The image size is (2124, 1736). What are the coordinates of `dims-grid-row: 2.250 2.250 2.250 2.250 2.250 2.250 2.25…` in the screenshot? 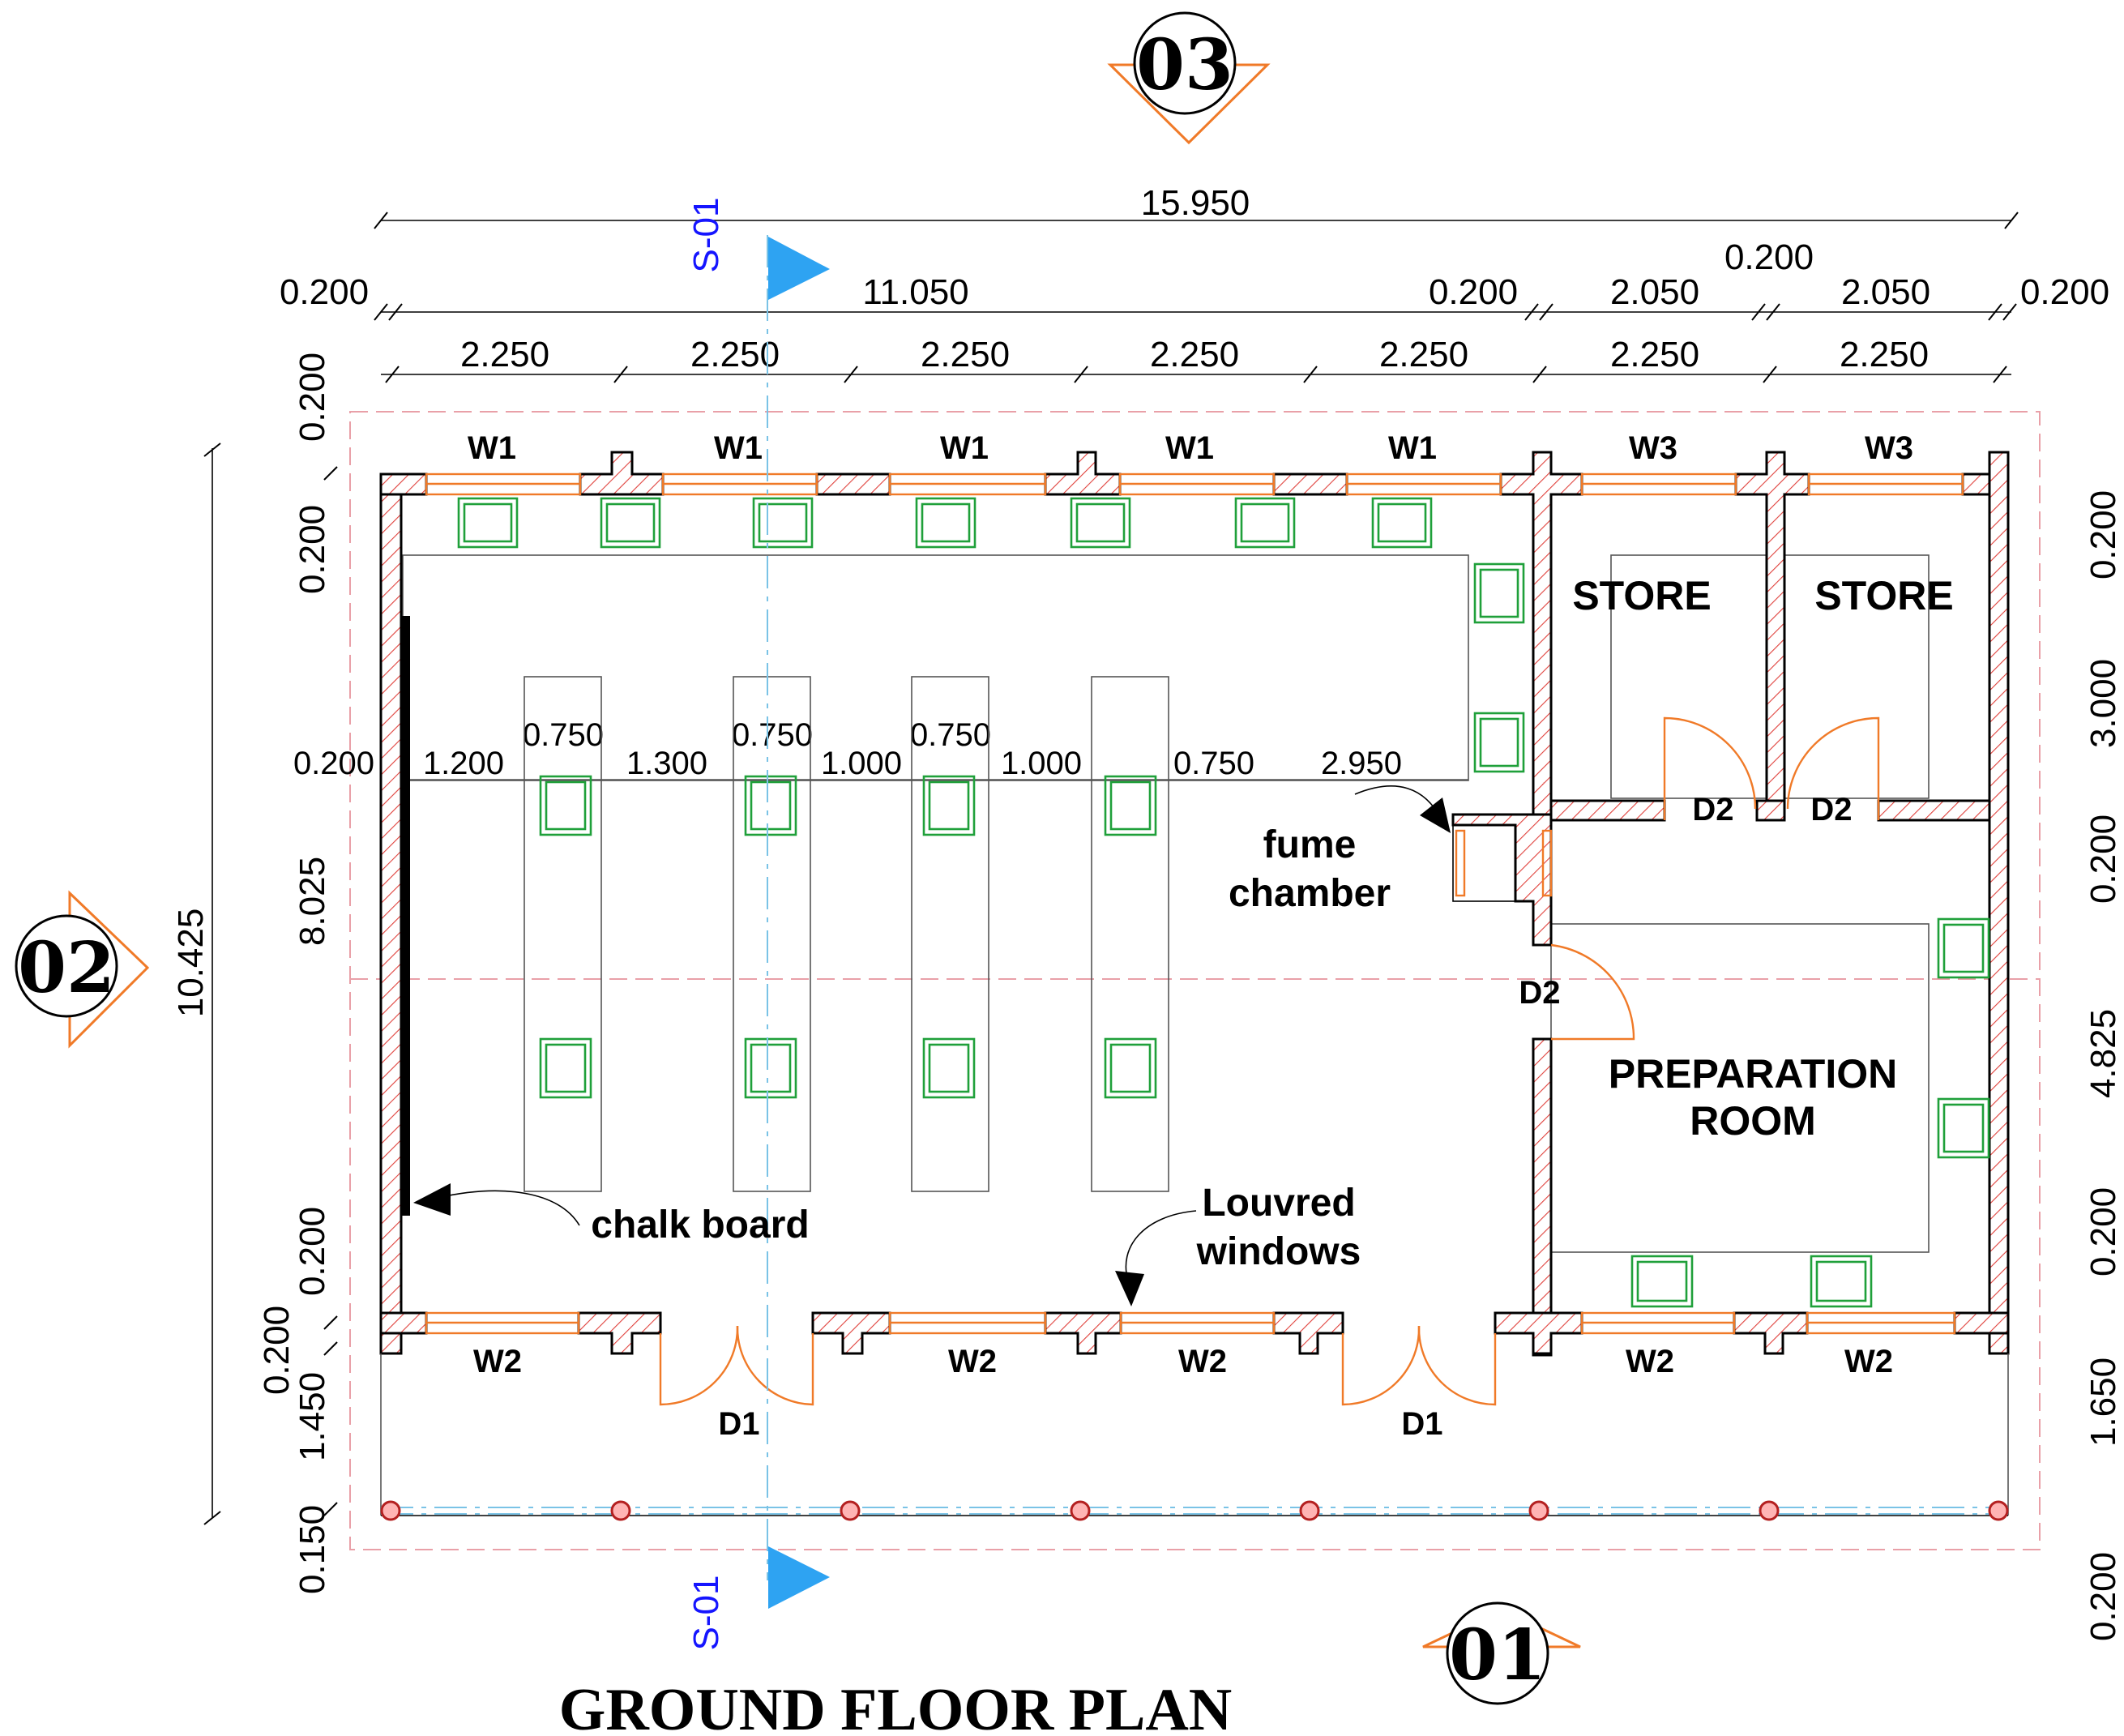 It's located at (1194, 354).